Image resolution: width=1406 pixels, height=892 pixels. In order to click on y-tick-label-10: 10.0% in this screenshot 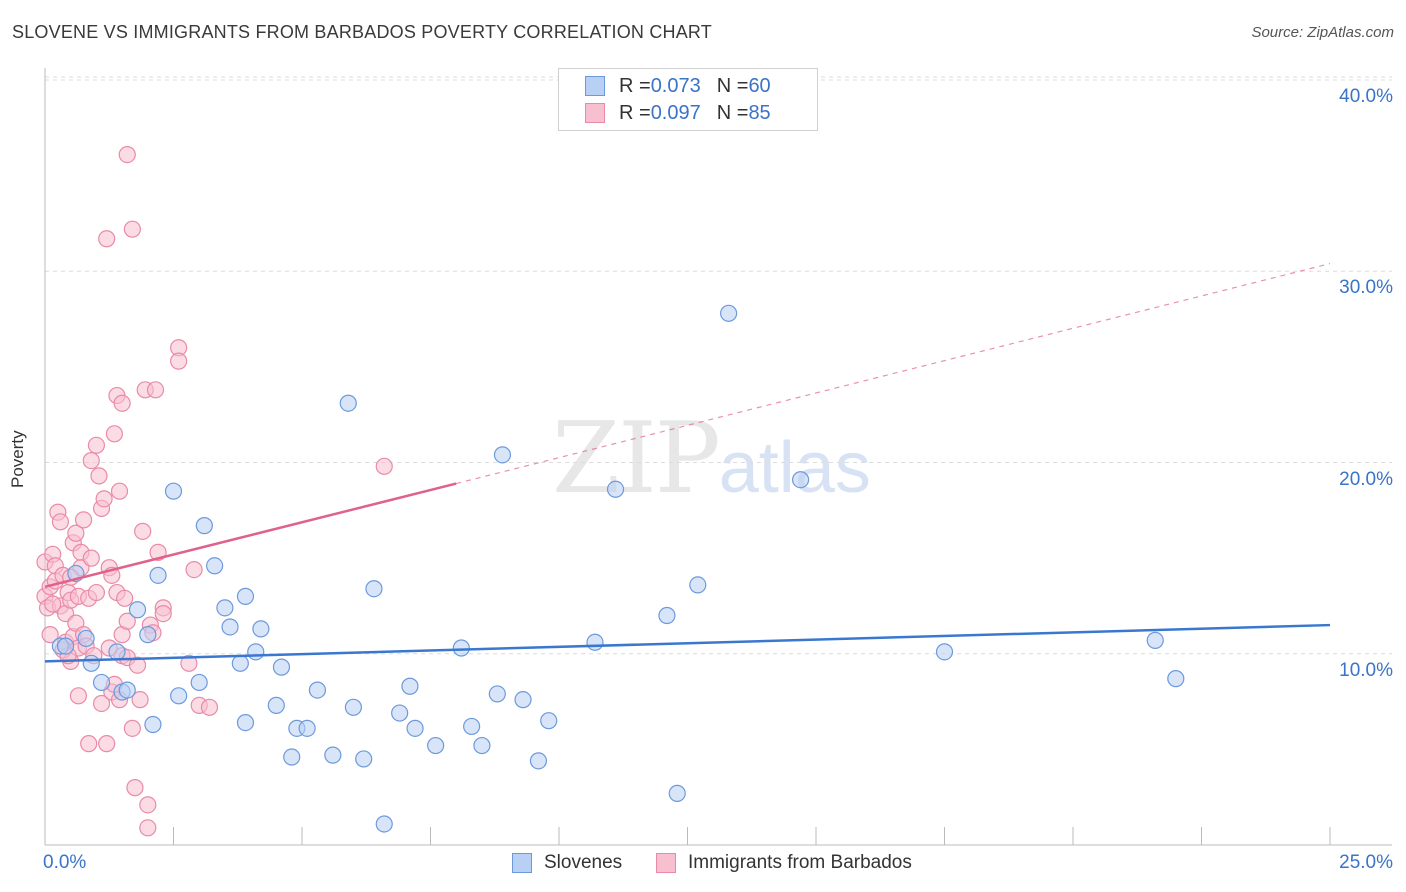, I will do `click(1366, 670)`.